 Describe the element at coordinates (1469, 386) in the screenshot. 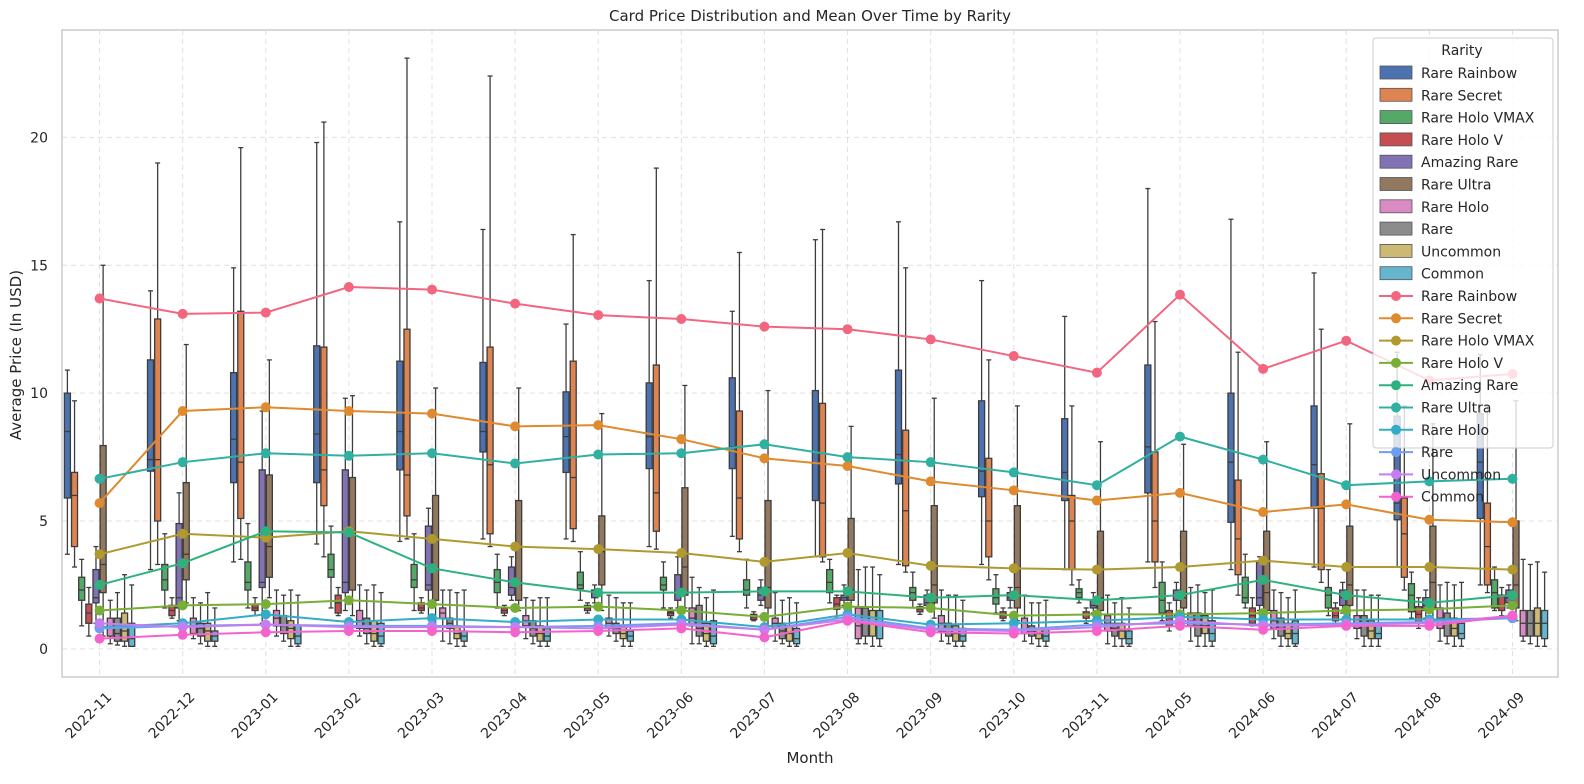

I see `legend-label: Amazing Rare` at that location.